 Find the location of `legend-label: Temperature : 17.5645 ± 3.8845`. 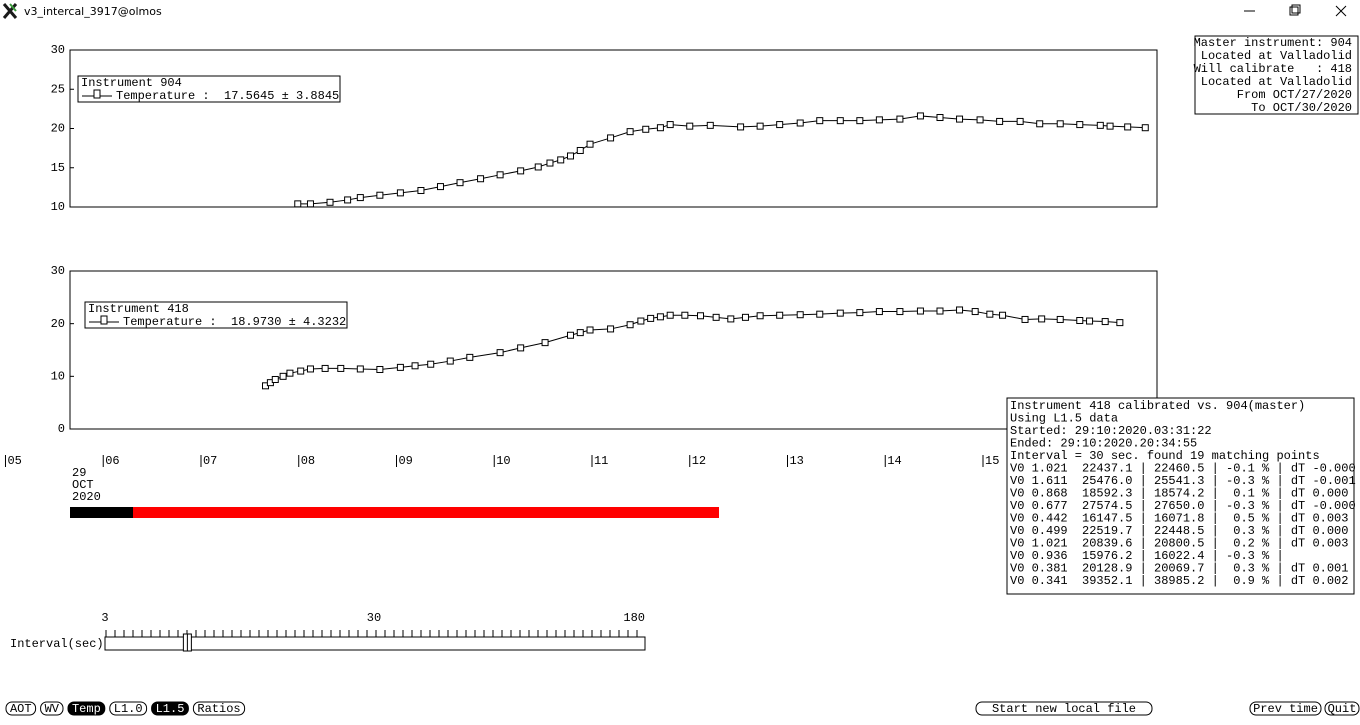

legend-label: Temperature : 17.5645 ± 3.8845 is located at coordinates (227, 96).